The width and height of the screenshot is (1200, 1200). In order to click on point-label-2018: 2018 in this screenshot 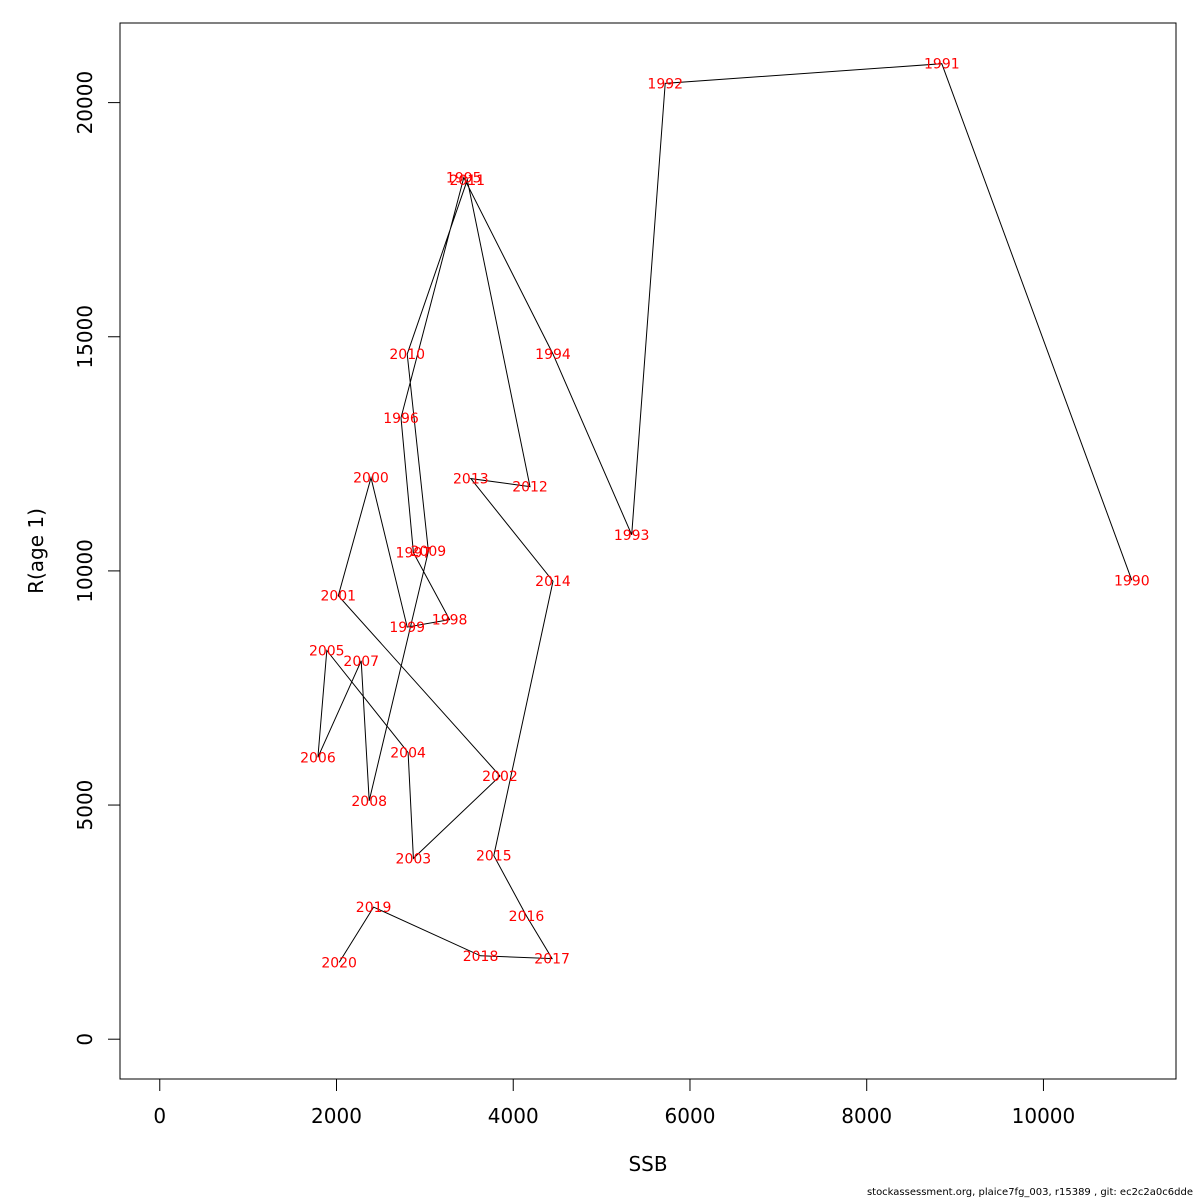, I will do `click(481, 957)`.